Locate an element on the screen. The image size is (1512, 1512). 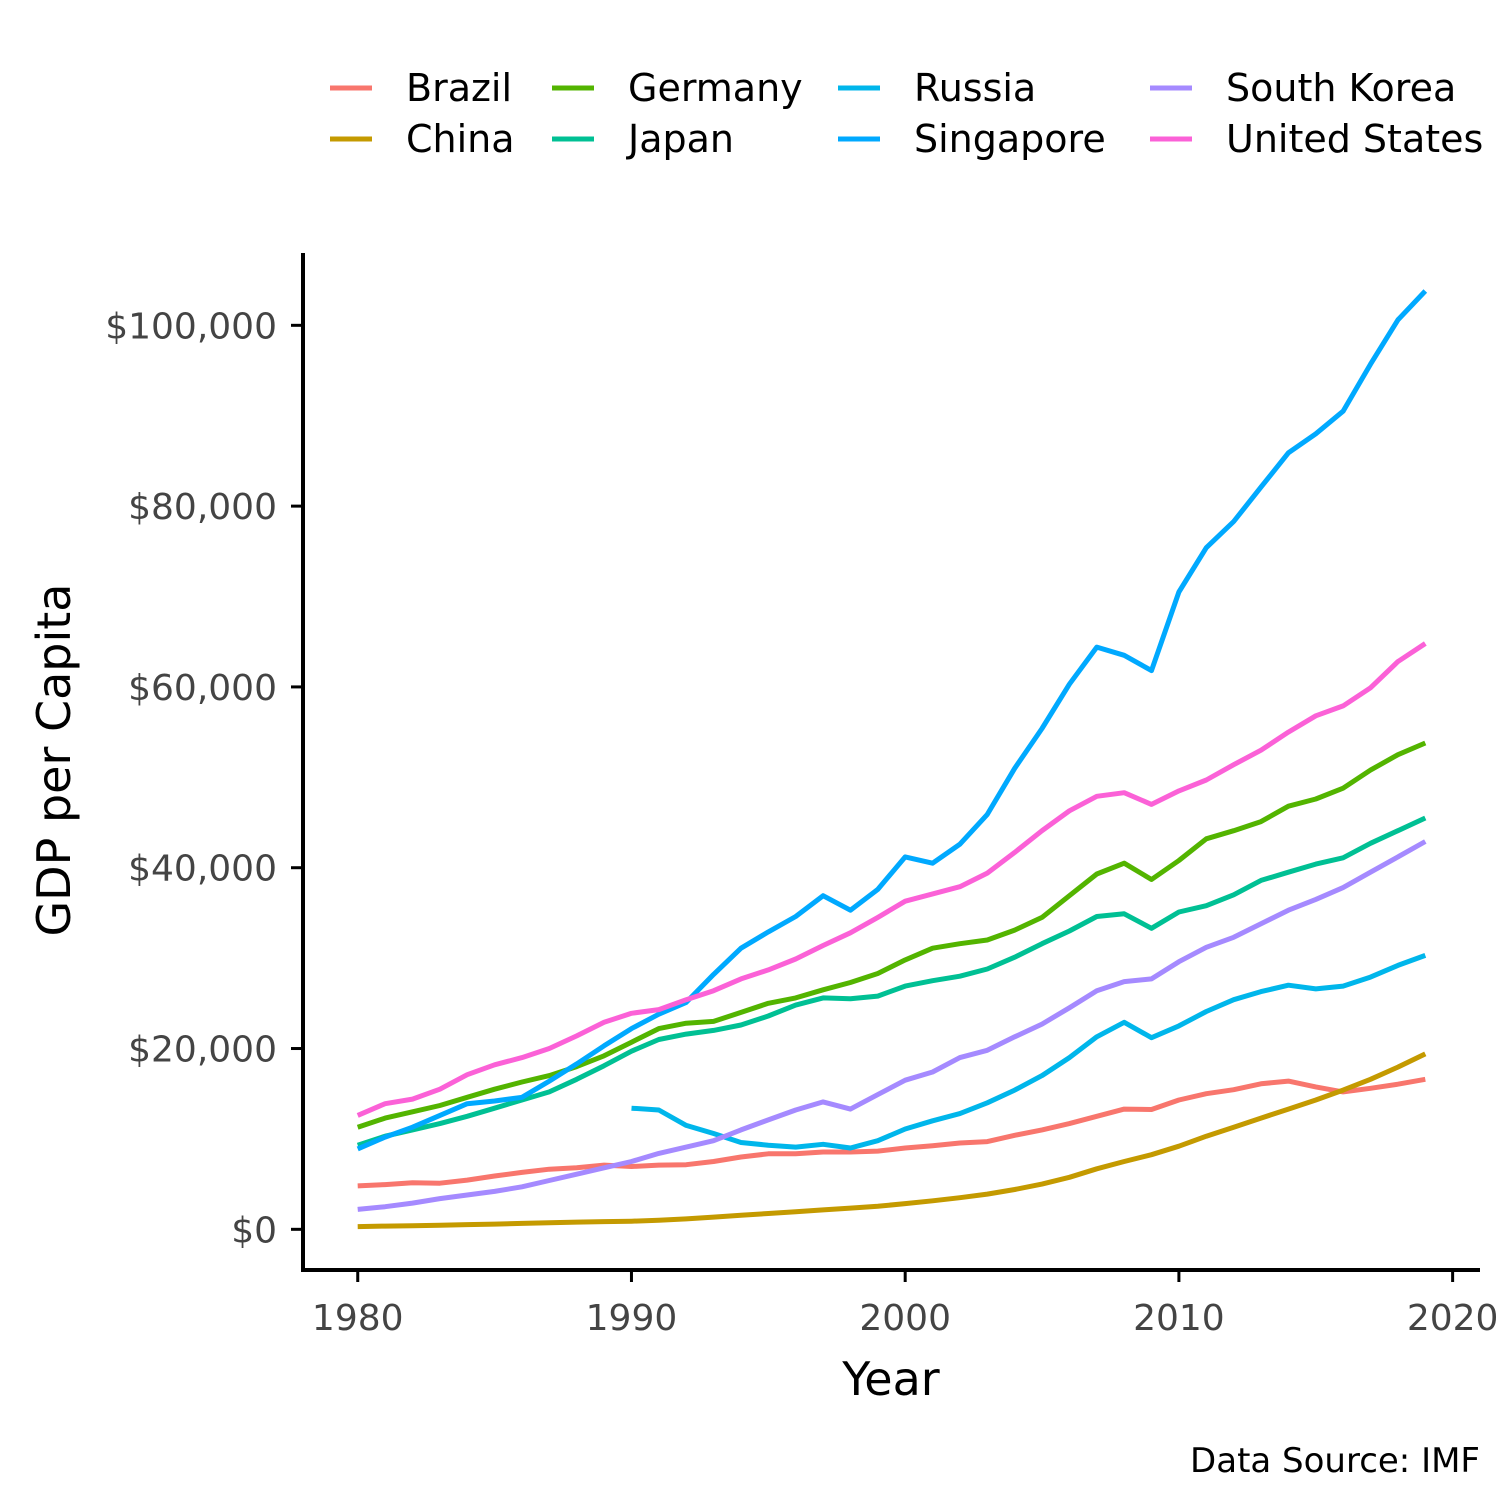
y-tick-label: $80,000 is located at coordinates (202, 507).